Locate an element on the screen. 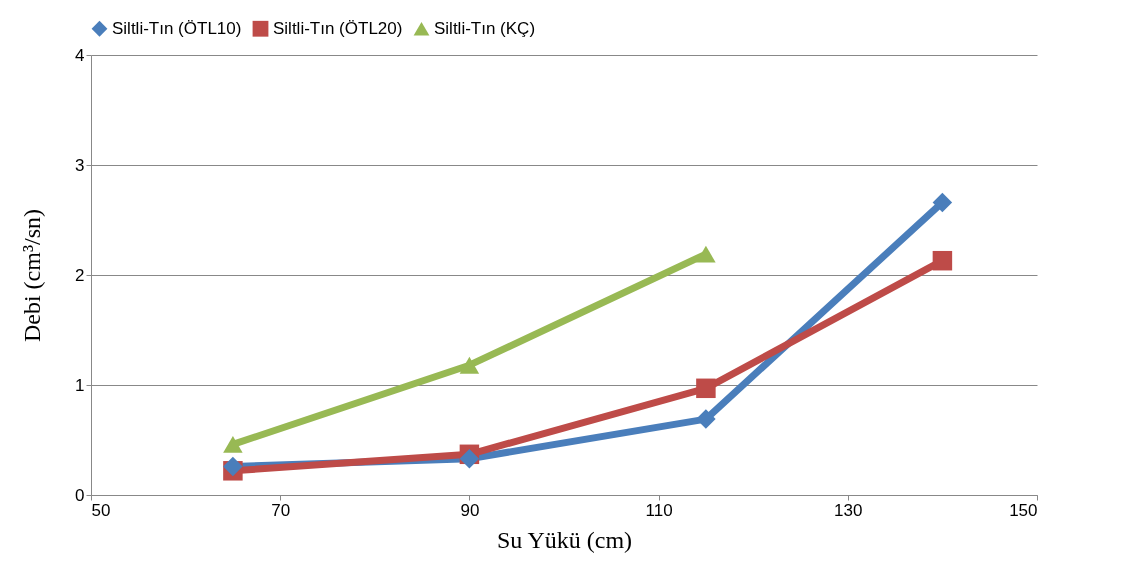 Image resolution: width=1128 pixels, height=562 pixels. x-tick-label: 70 is located at coordinates (281, 510).